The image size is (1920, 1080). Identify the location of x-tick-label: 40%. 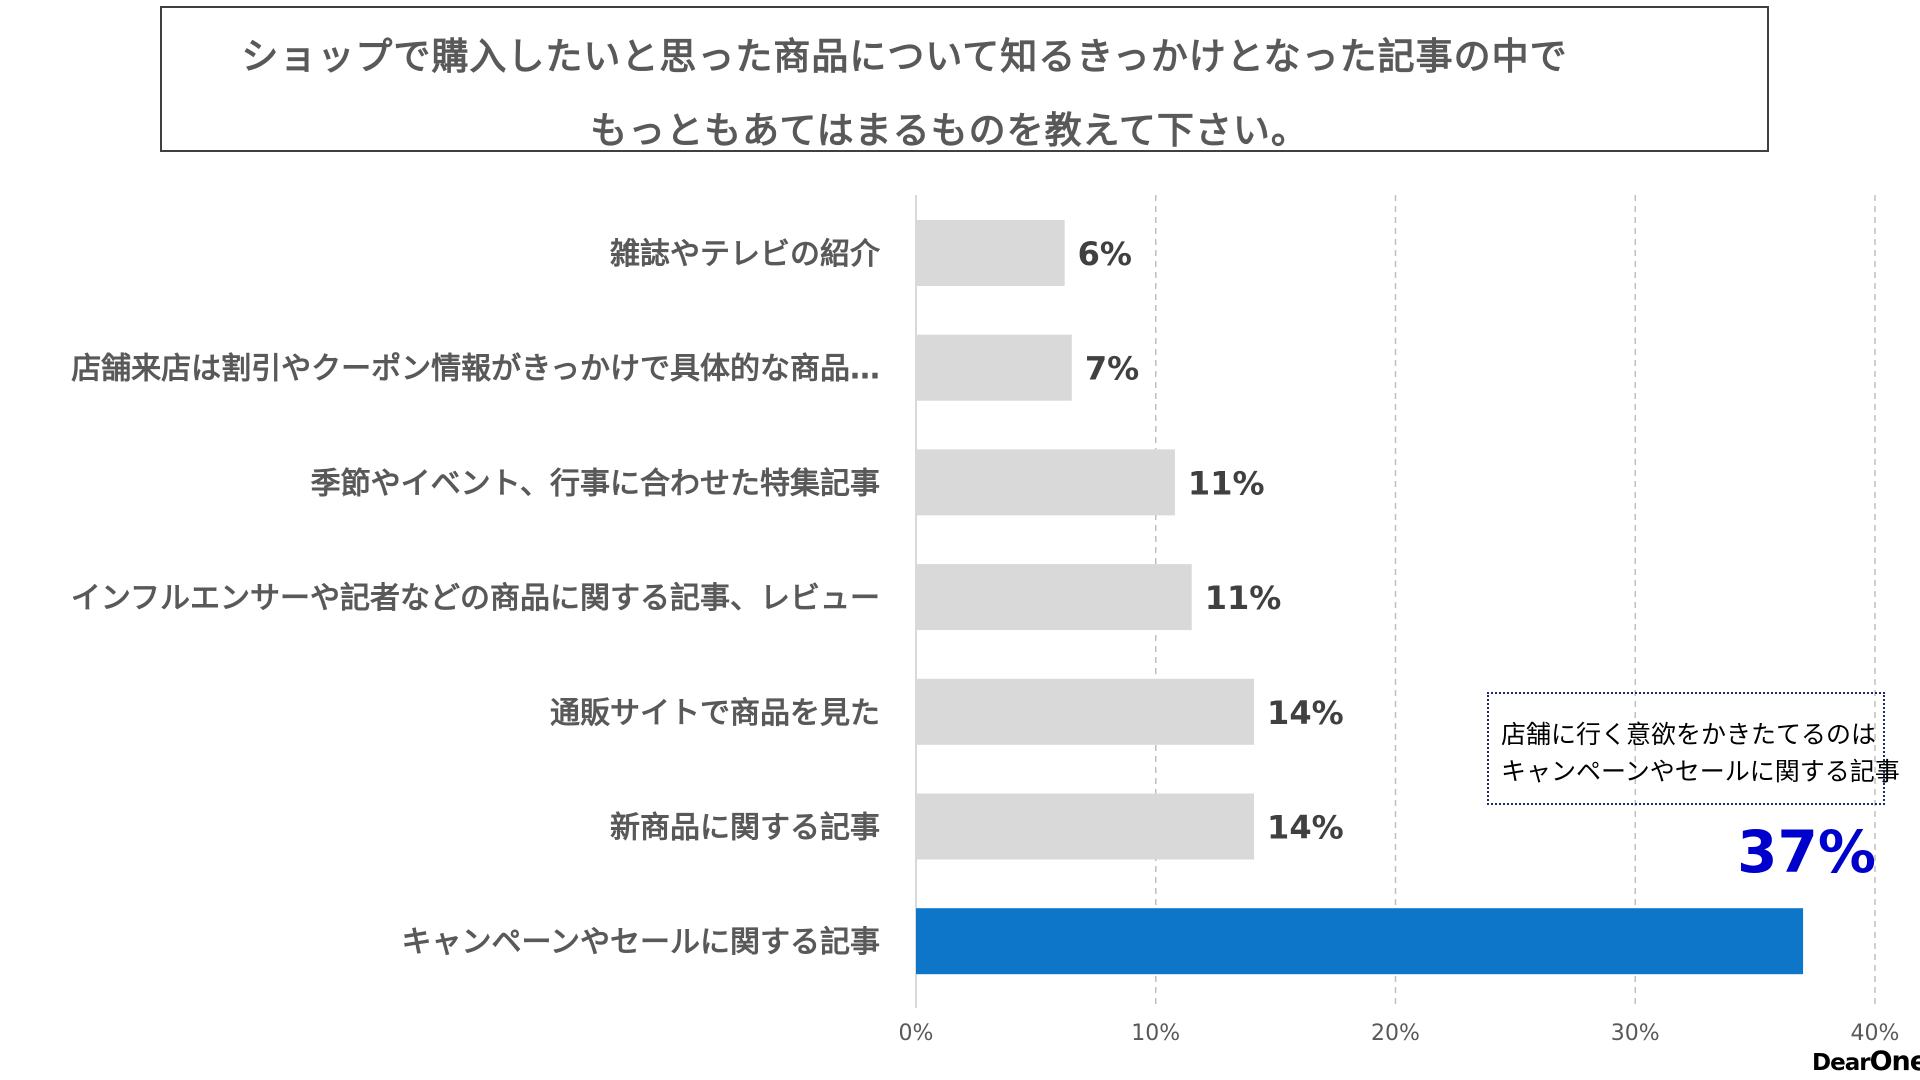
(1875, 1033).